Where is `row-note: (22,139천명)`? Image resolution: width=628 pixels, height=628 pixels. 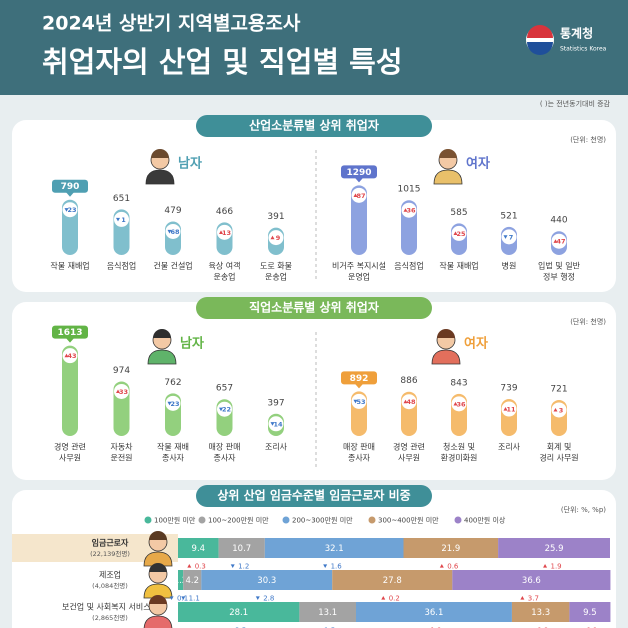
row-note: (22,139천명) is located at coordinates (110, 553).